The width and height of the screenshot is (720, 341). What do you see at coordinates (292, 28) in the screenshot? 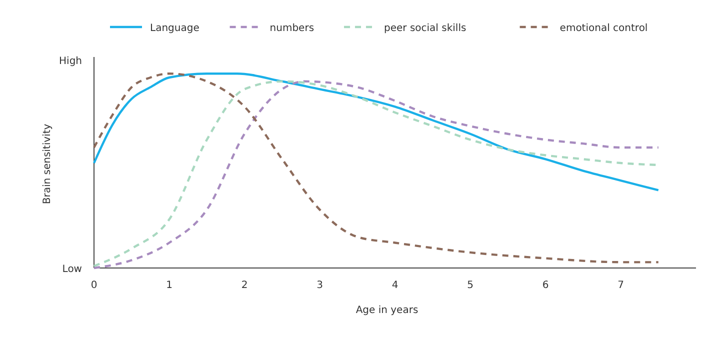
I see `legend-label: numbers` at bounding box center [292, 28].